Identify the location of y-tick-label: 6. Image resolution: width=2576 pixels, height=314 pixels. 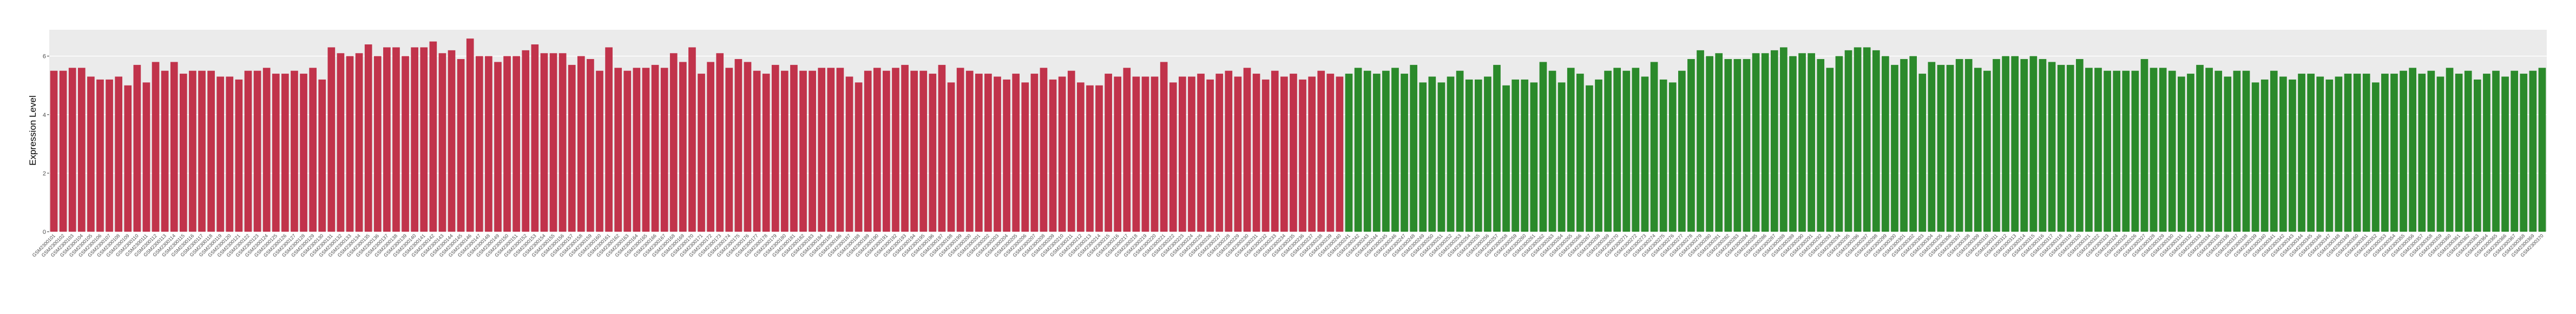
(44, 57).